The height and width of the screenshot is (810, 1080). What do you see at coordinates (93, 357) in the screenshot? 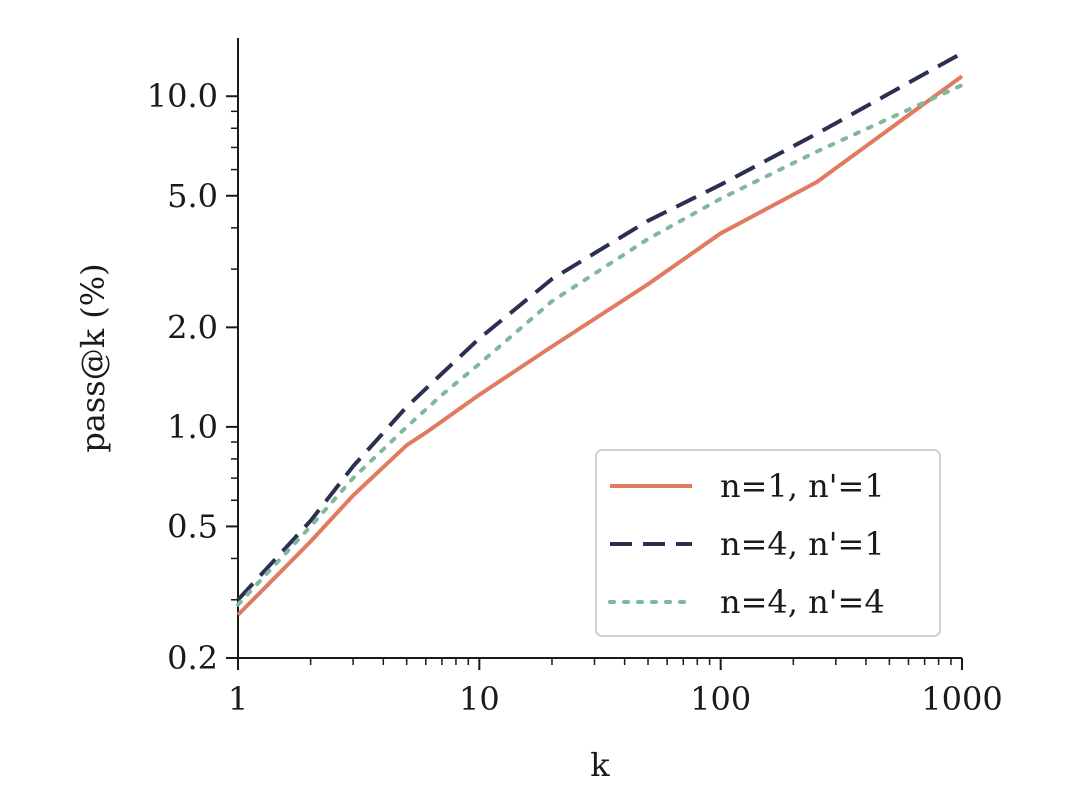
I see `y-axis-label: pass@k (%)` at bounding box center [93, 357].